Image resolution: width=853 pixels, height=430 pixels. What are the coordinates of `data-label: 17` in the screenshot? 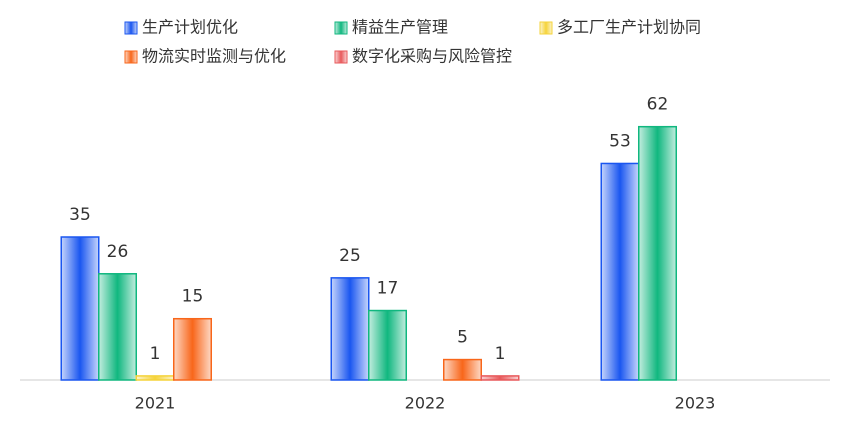 It's located at (388, 289).